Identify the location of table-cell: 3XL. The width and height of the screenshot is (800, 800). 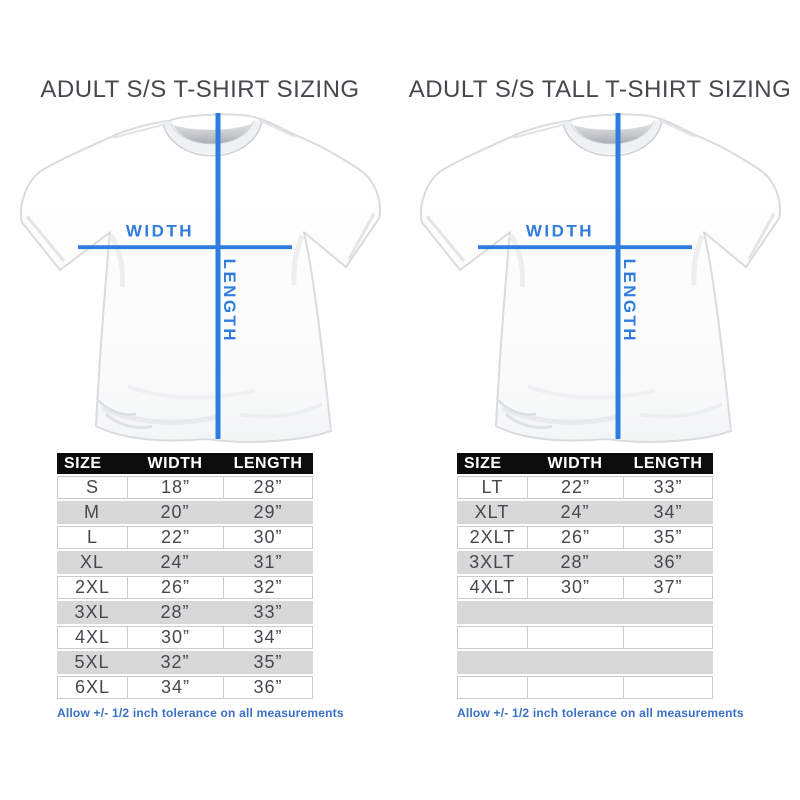
(92, 612).